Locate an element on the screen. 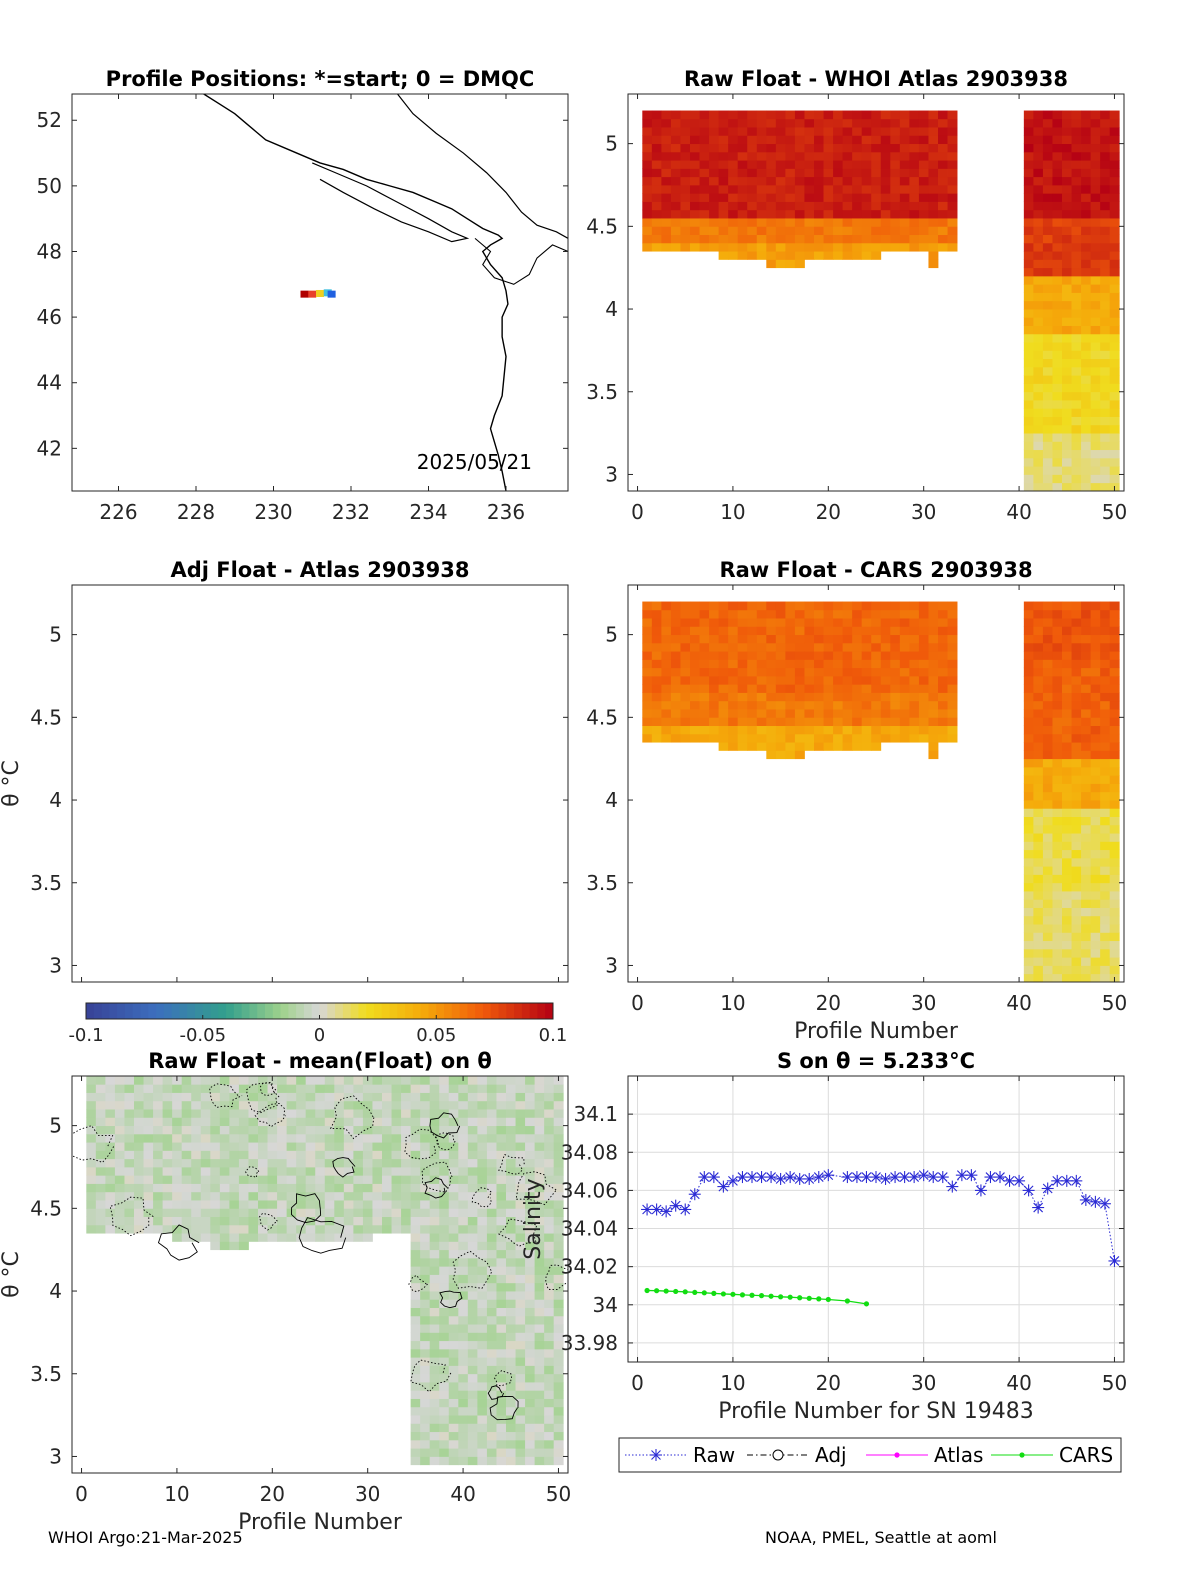  series-raw-point is located at coordinates (942, 1177).